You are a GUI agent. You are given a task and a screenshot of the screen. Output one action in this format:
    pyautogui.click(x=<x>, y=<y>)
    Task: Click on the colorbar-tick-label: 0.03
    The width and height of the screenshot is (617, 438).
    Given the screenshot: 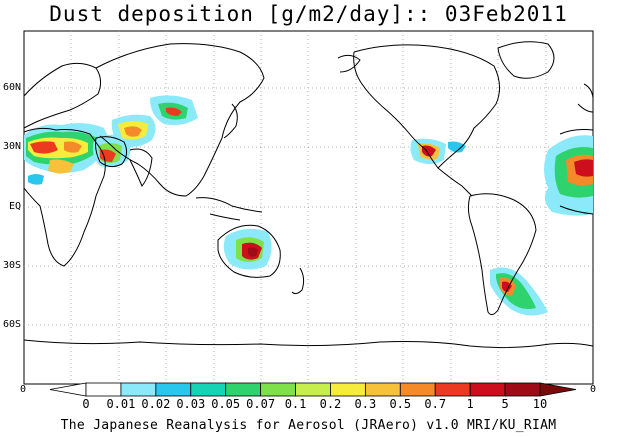 What is the action you would take?
    pyautogui.click(x=190, y=404)
    